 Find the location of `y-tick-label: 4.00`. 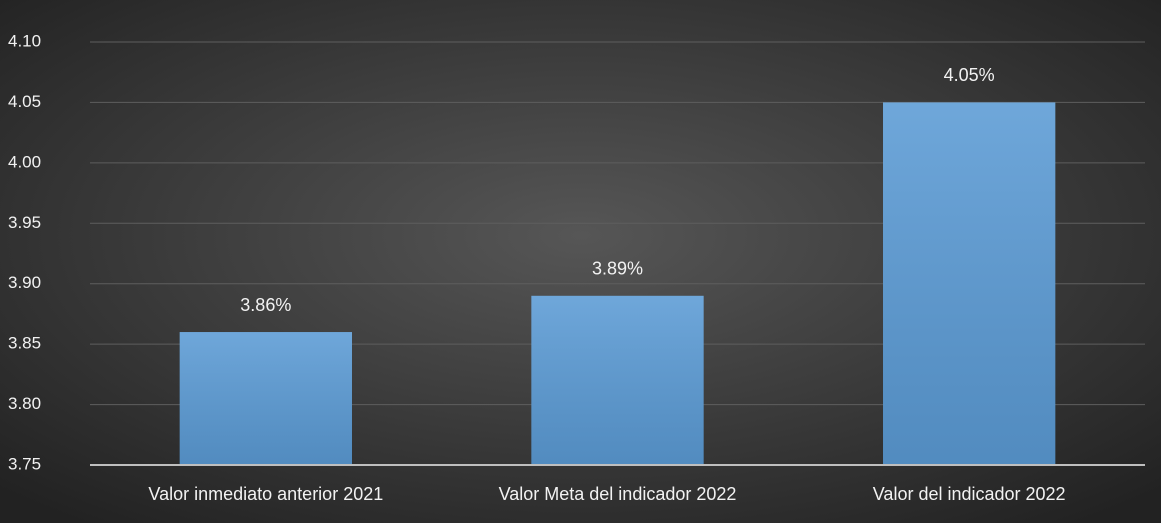

y-tick-label: 4.00 is located at coordinates (24, 161).